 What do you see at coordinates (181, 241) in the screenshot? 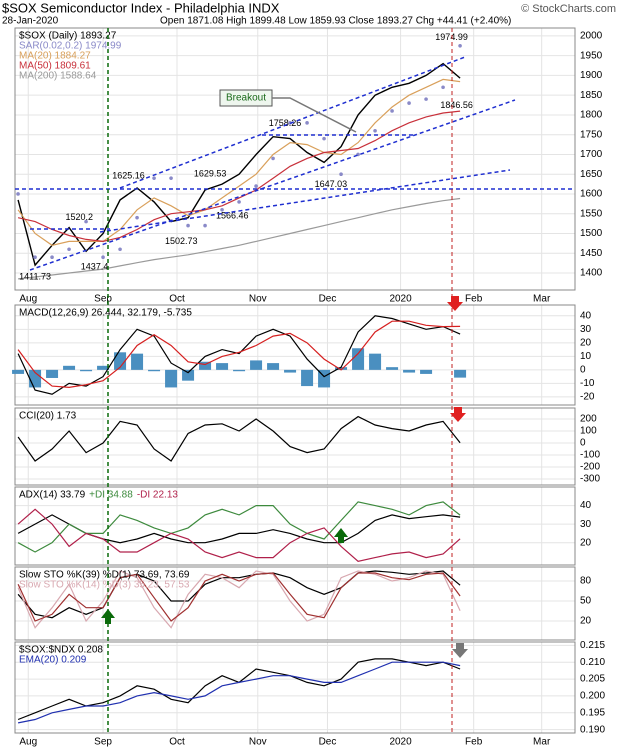
I see `price-annotation: 1502.73` at bounding box center [181, 241].